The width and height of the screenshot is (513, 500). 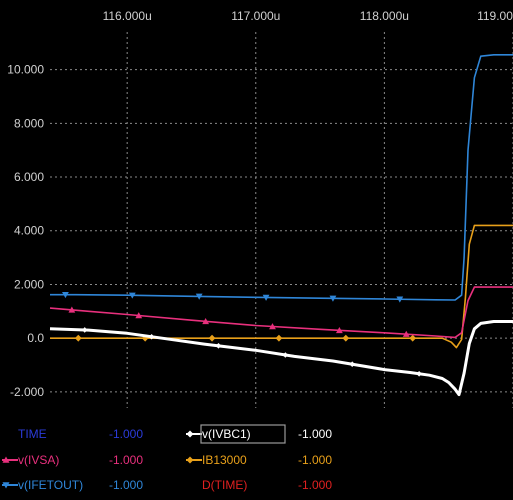 What do you see at coordinates (29, 284) in the screenshot?
I see `y-tick-label: 2.000` at bounding box center [29, 284].